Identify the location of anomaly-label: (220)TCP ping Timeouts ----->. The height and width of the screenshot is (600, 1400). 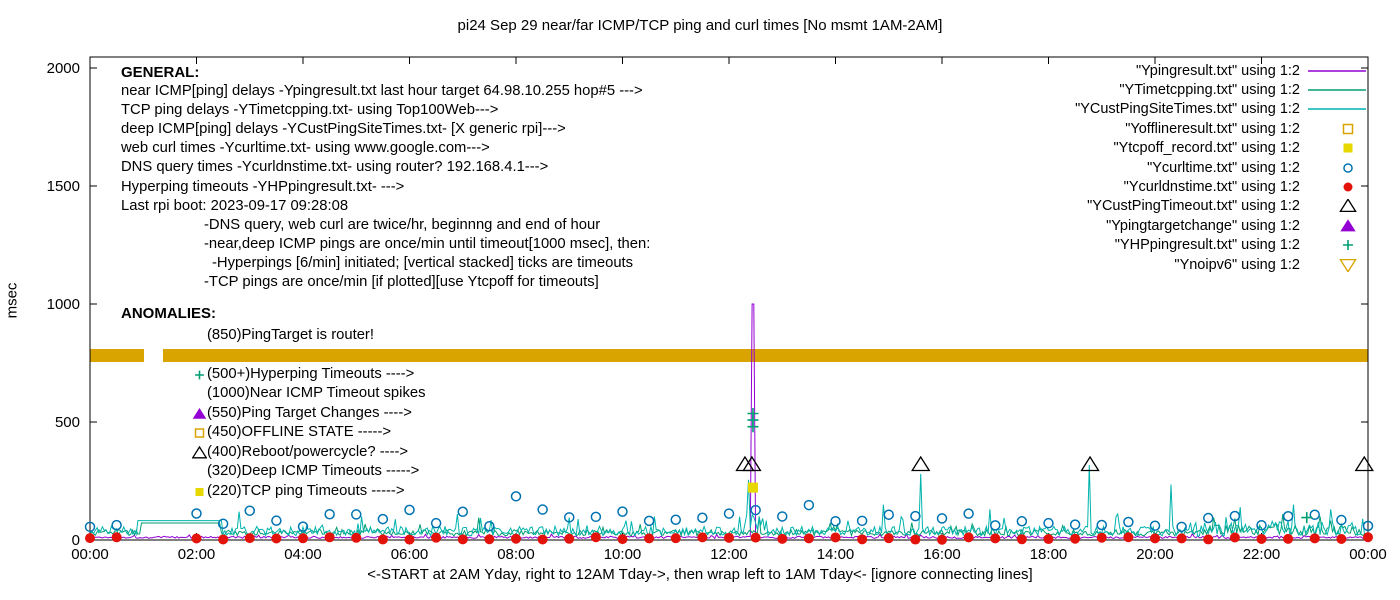
(306, 490).